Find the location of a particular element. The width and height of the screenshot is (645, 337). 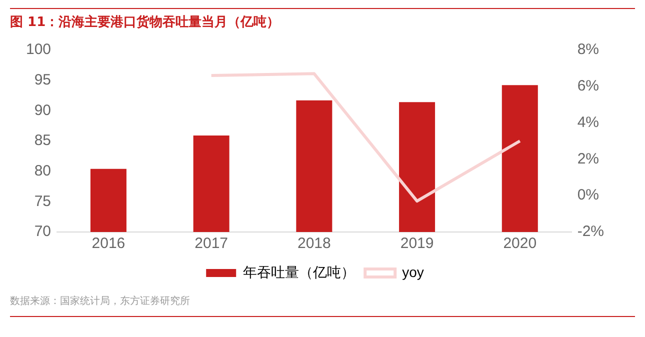

y-tick-label: 90 is located at coordinates (43, 110).